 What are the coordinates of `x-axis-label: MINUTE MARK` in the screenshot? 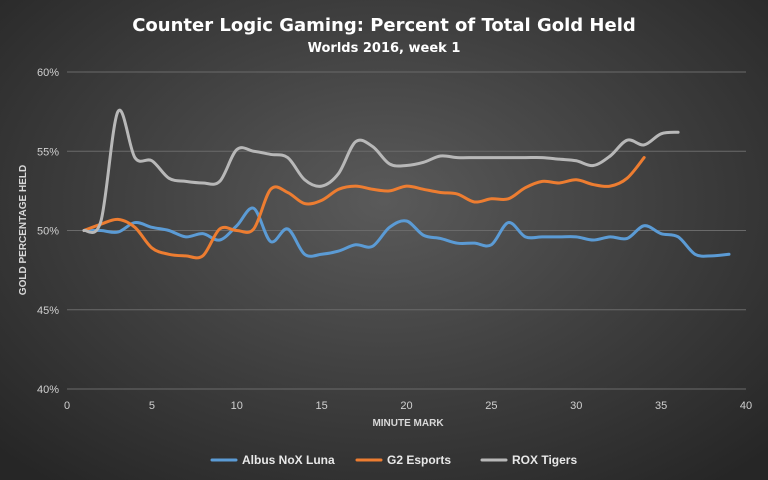 It's located at (408, 423).